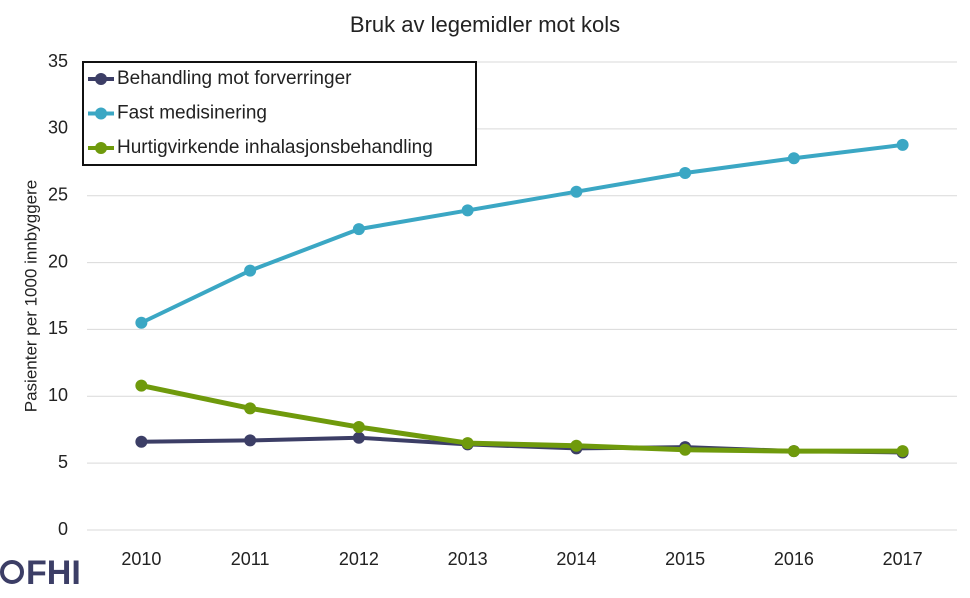 The image size is (970, 598). I want to click on y-tick-label: 25, so click(58, 194).